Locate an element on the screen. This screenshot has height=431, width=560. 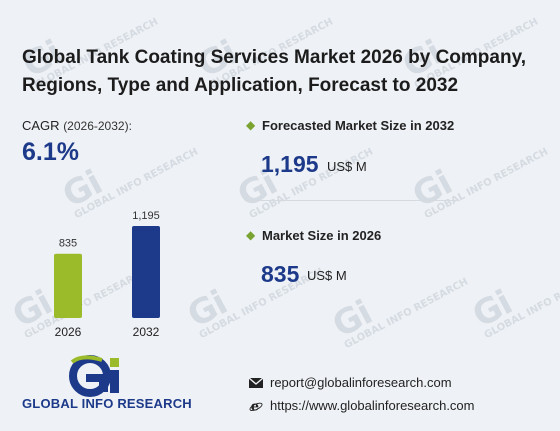
forecast-label: Forecasted Market Size in 2032 is located at coordinates (358, 125).